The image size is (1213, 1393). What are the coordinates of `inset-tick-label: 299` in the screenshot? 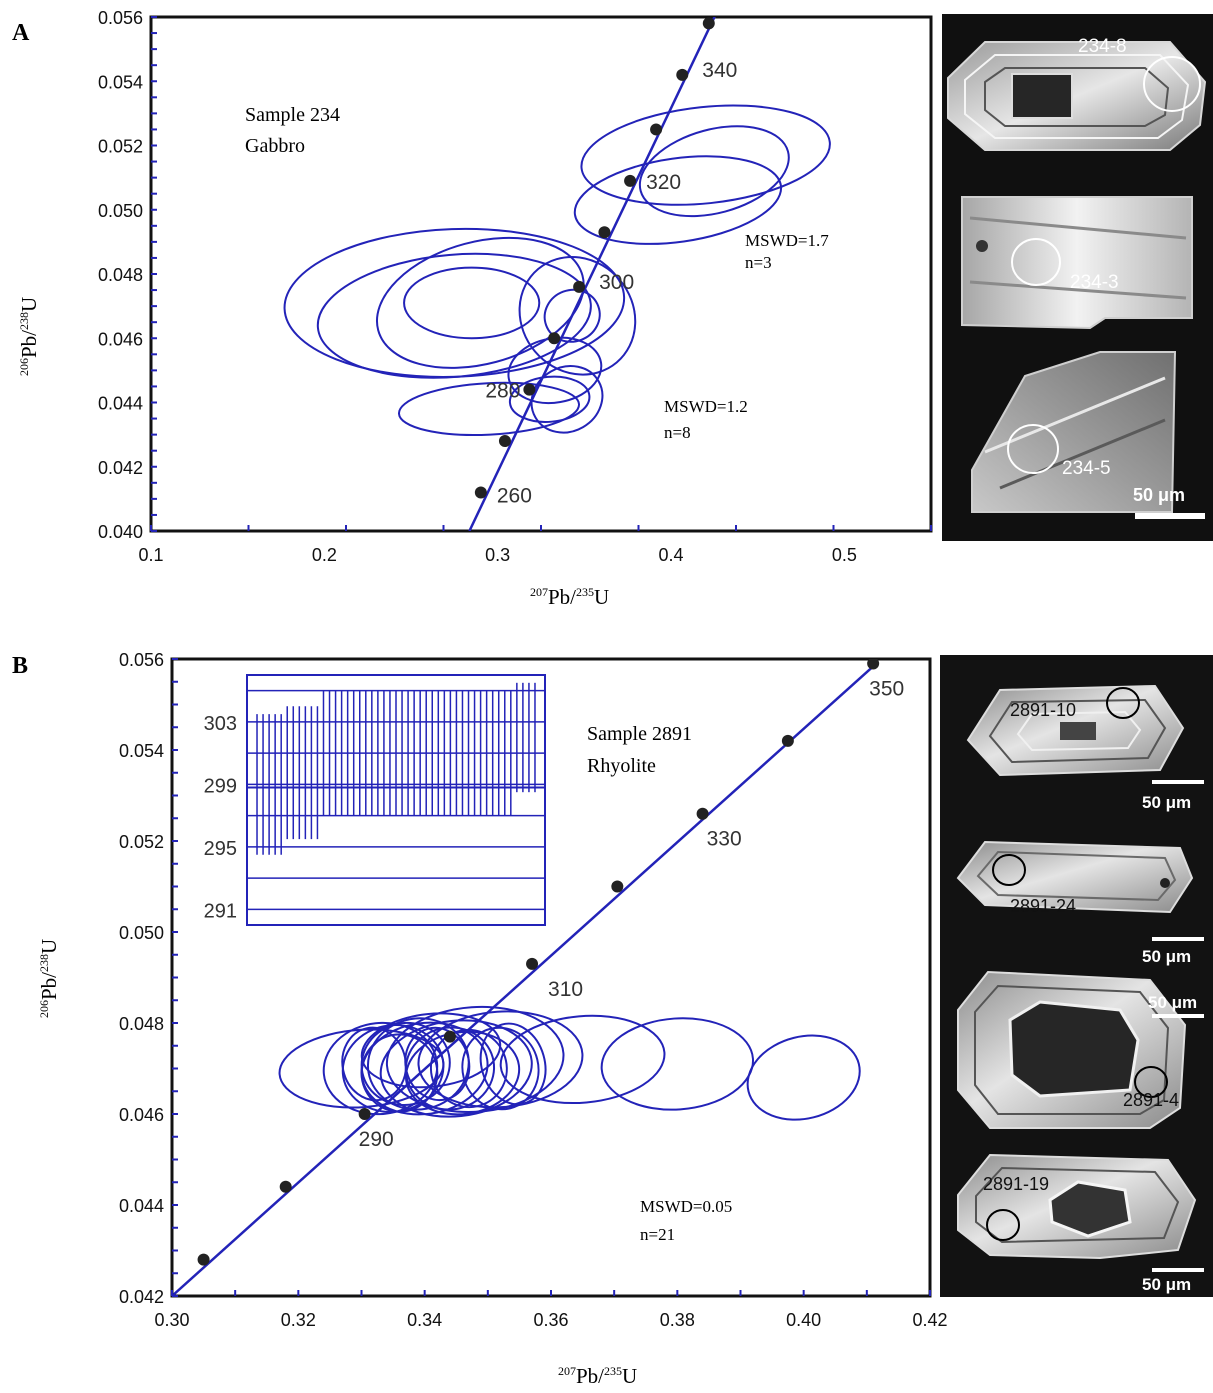 It's located at (220, 786).